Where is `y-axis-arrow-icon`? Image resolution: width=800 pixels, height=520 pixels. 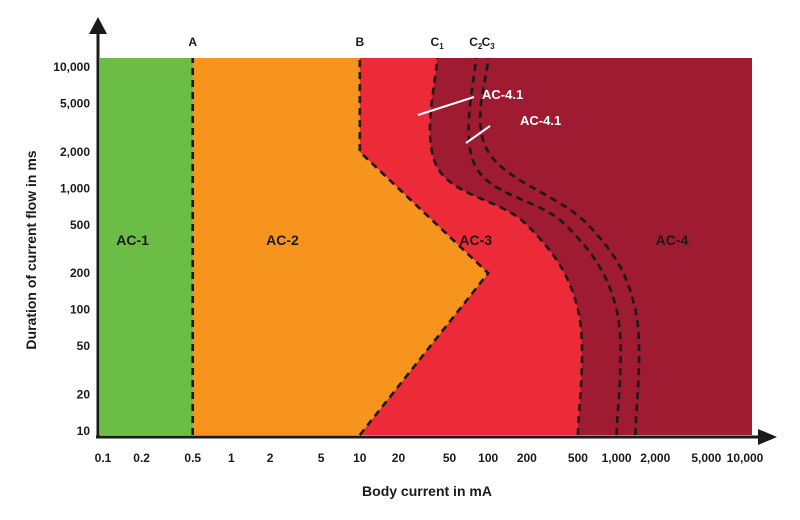
y-axis-arrow-icon is located at coordinates (98, 25).